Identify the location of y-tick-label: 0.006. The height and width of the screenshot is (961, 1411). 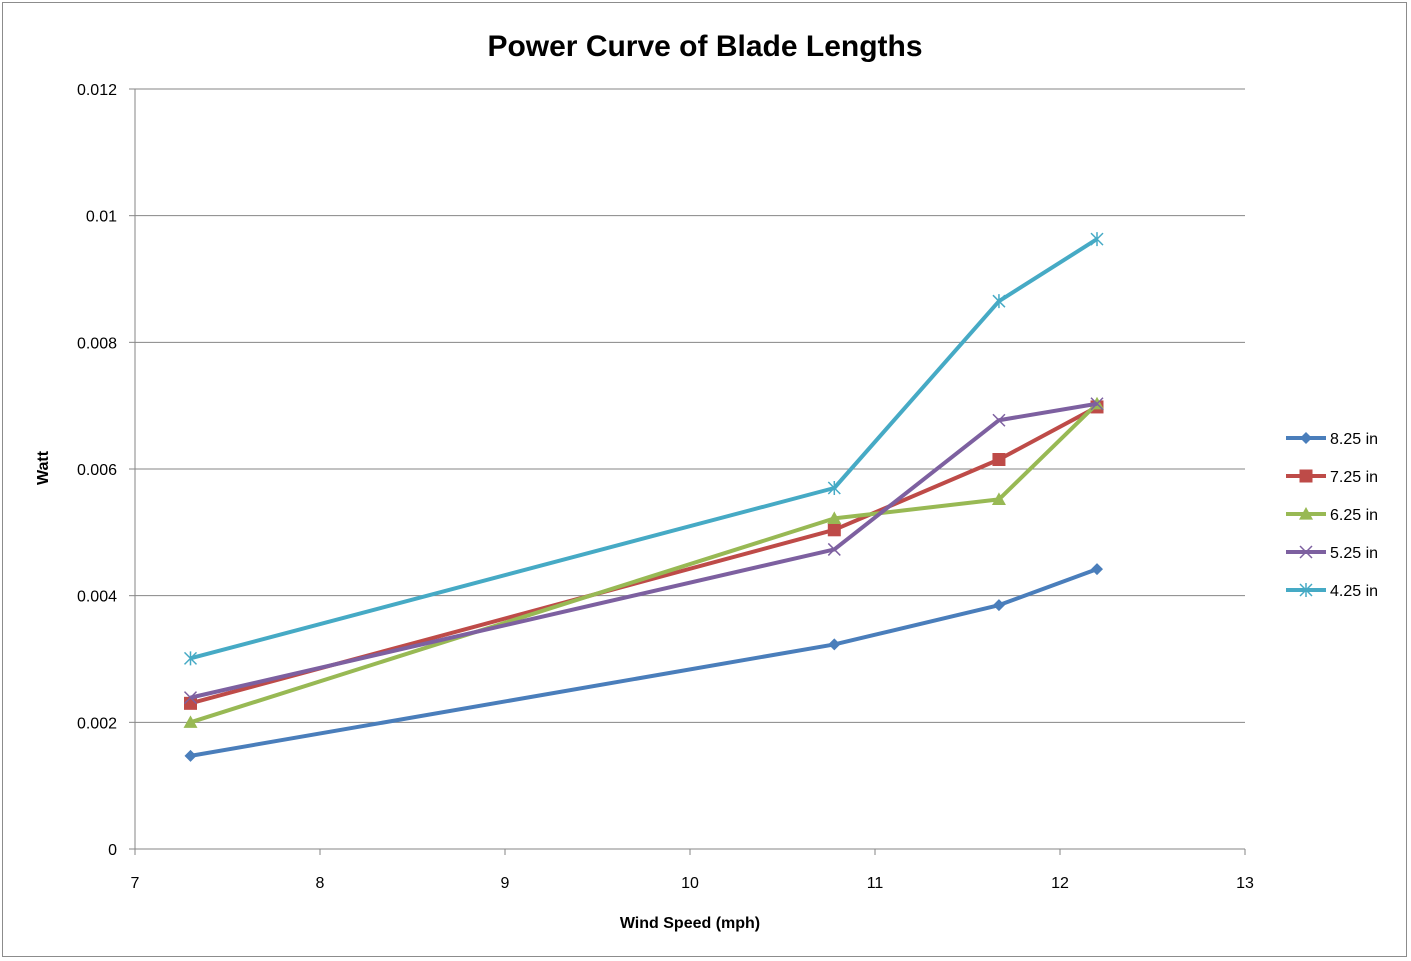
(97, 470).